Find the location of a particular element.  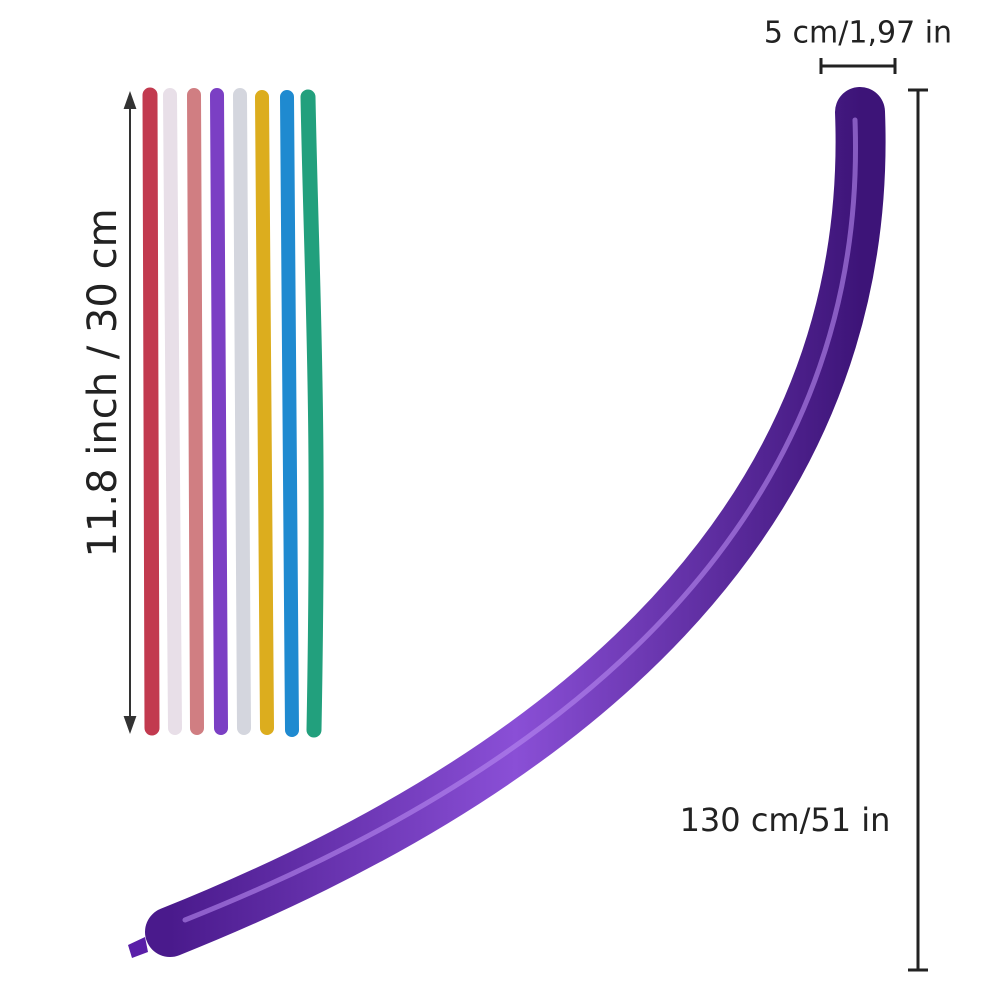

balloon-purple is located at coordinates (219, 411).